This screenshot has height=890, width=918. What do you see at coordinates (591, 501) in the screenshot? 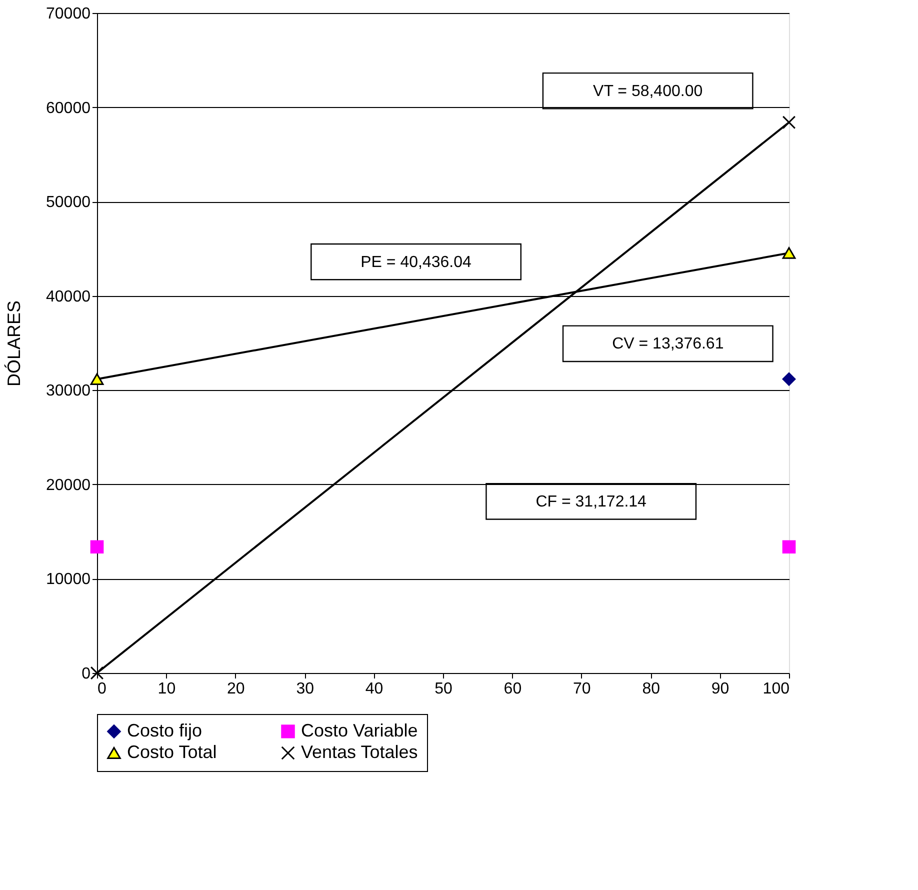
I see `annotation: CF = 31,172.14` at bounding box center [591, 501].